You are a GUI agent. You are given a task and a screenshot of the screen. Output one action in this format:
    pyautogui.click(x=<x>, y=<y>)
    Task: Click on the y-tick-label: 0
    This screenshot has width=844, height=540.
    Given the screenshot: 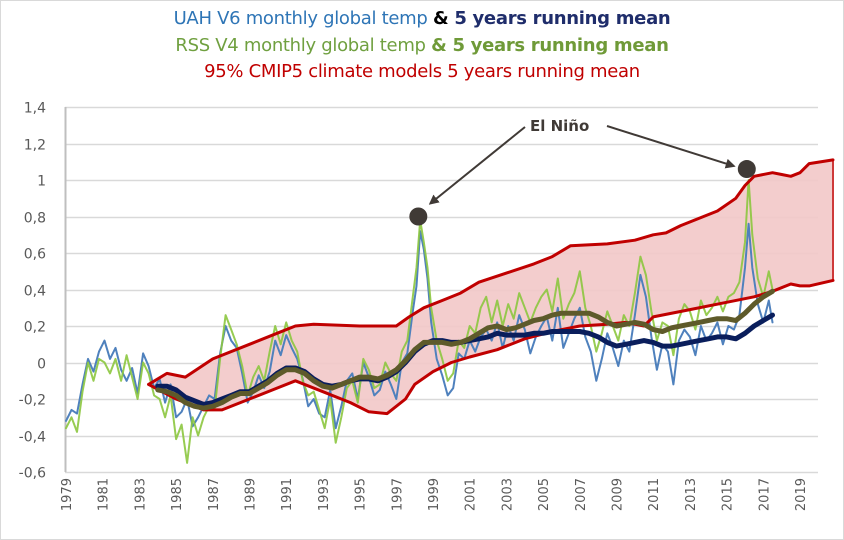 What is the action you would take?
    pyautogui.click(x=41, y=365)
    